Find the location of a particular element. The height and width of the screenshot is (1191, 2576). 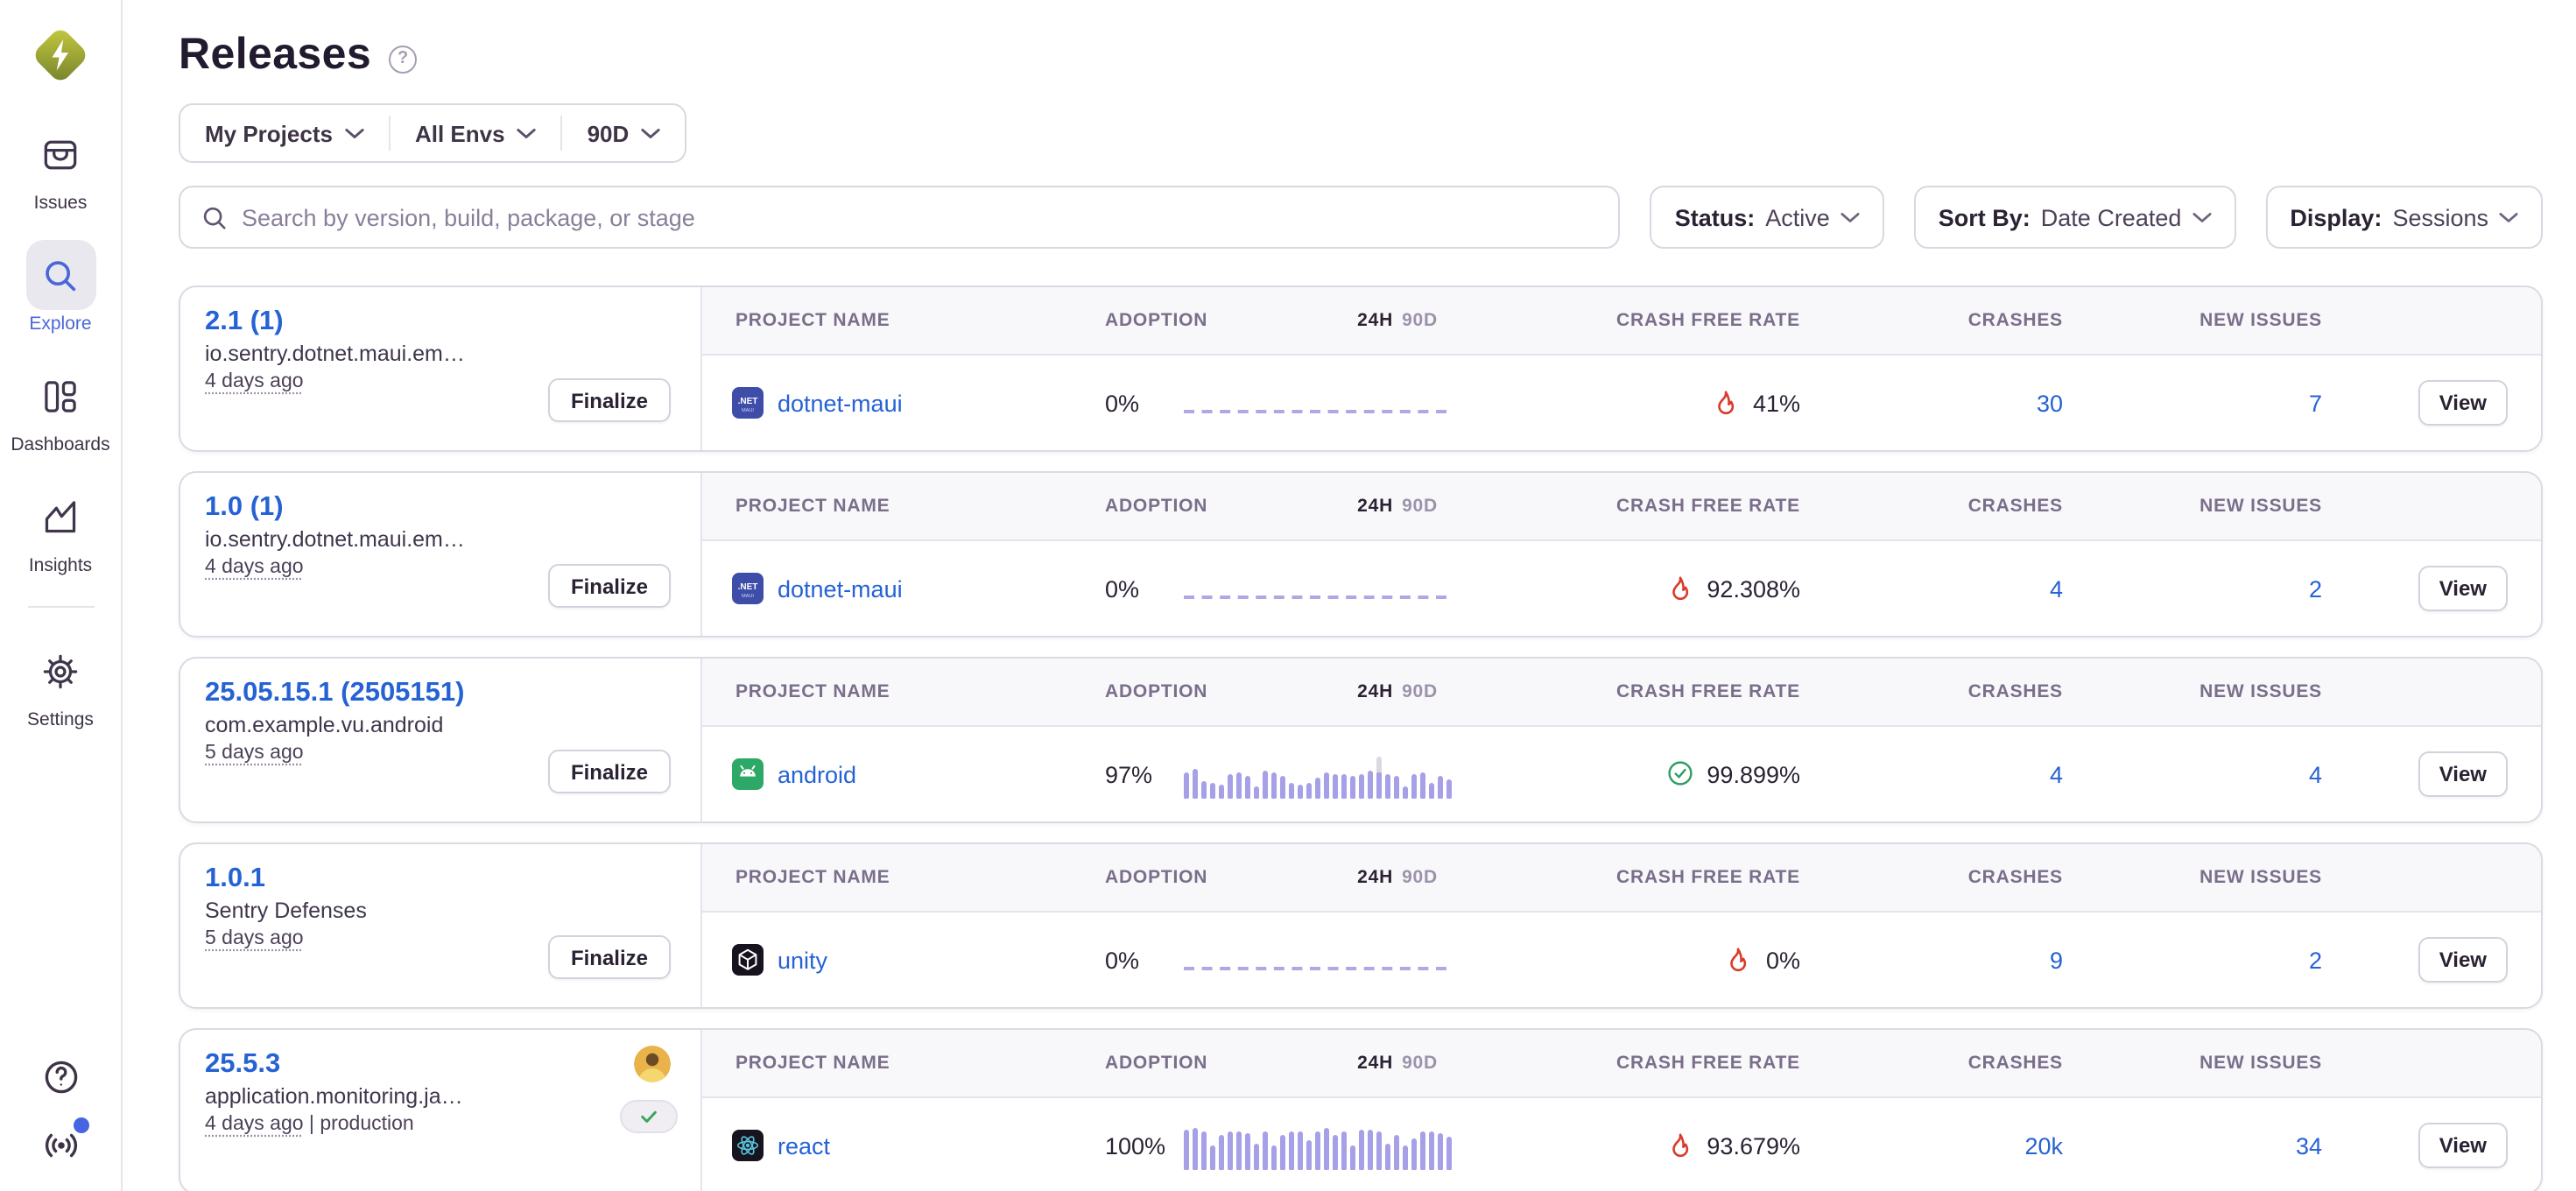

notification-dot is located at coordinates (80, 1125).